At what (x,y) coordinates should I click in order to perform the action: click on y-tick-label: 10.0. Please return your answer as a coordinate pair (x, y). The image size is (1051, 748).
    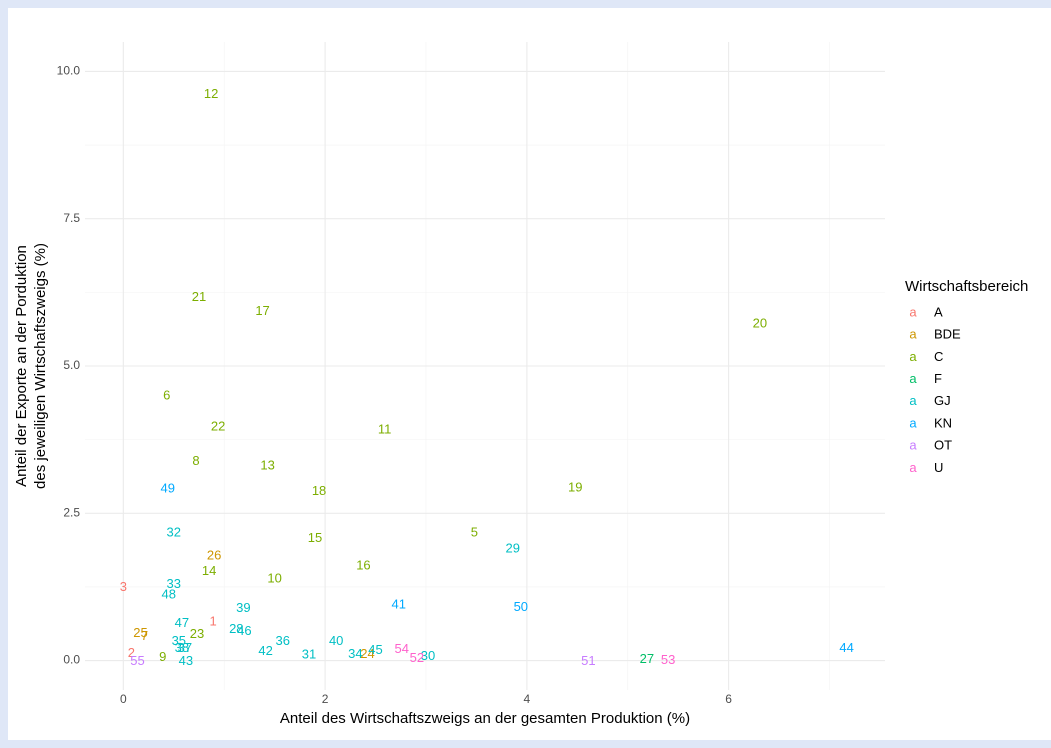
    Looking at the image, I should click on (69, 71).